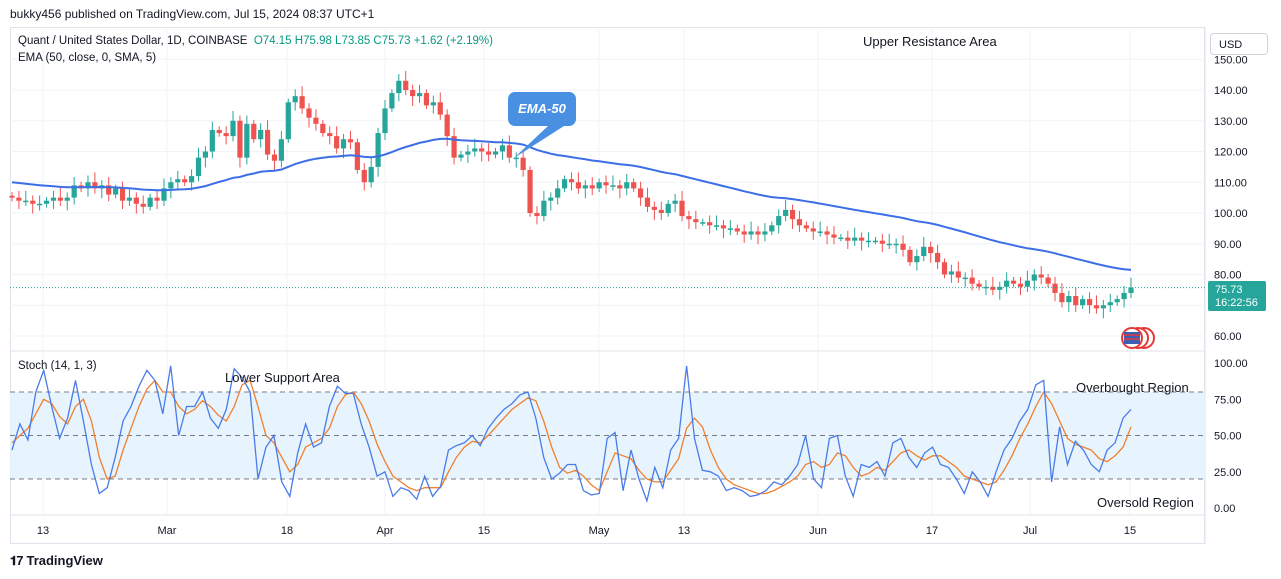 The height and width of the screenshot is (579, 1281). Describe the element at coordinates (56, 561) in the screenshot. I see `tradingview-logo: 𝟏7 TradingView` at that location.